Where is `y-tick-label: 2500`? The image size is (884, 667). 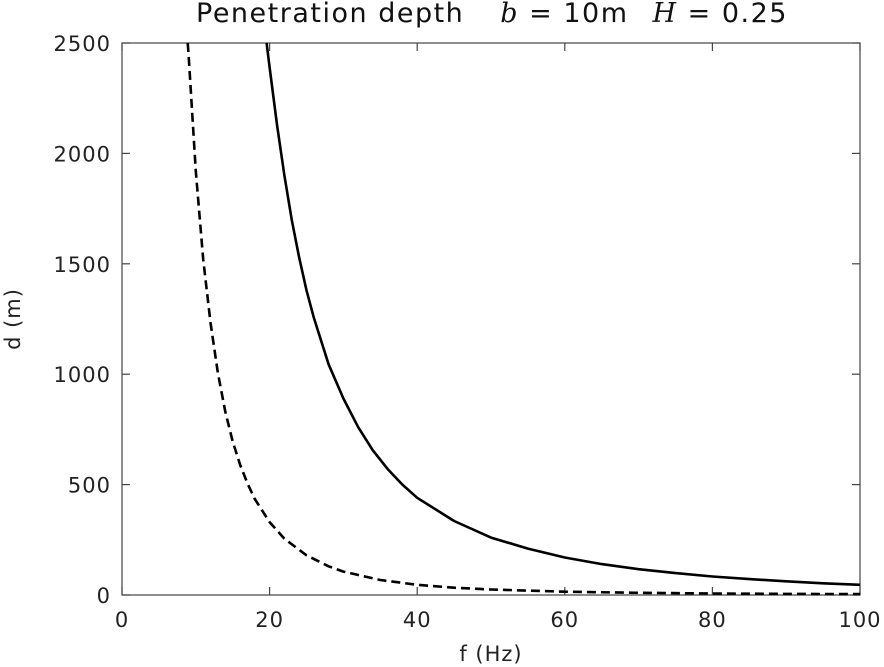 y-tick-label: 2500 is located at coordinates (82, 44).